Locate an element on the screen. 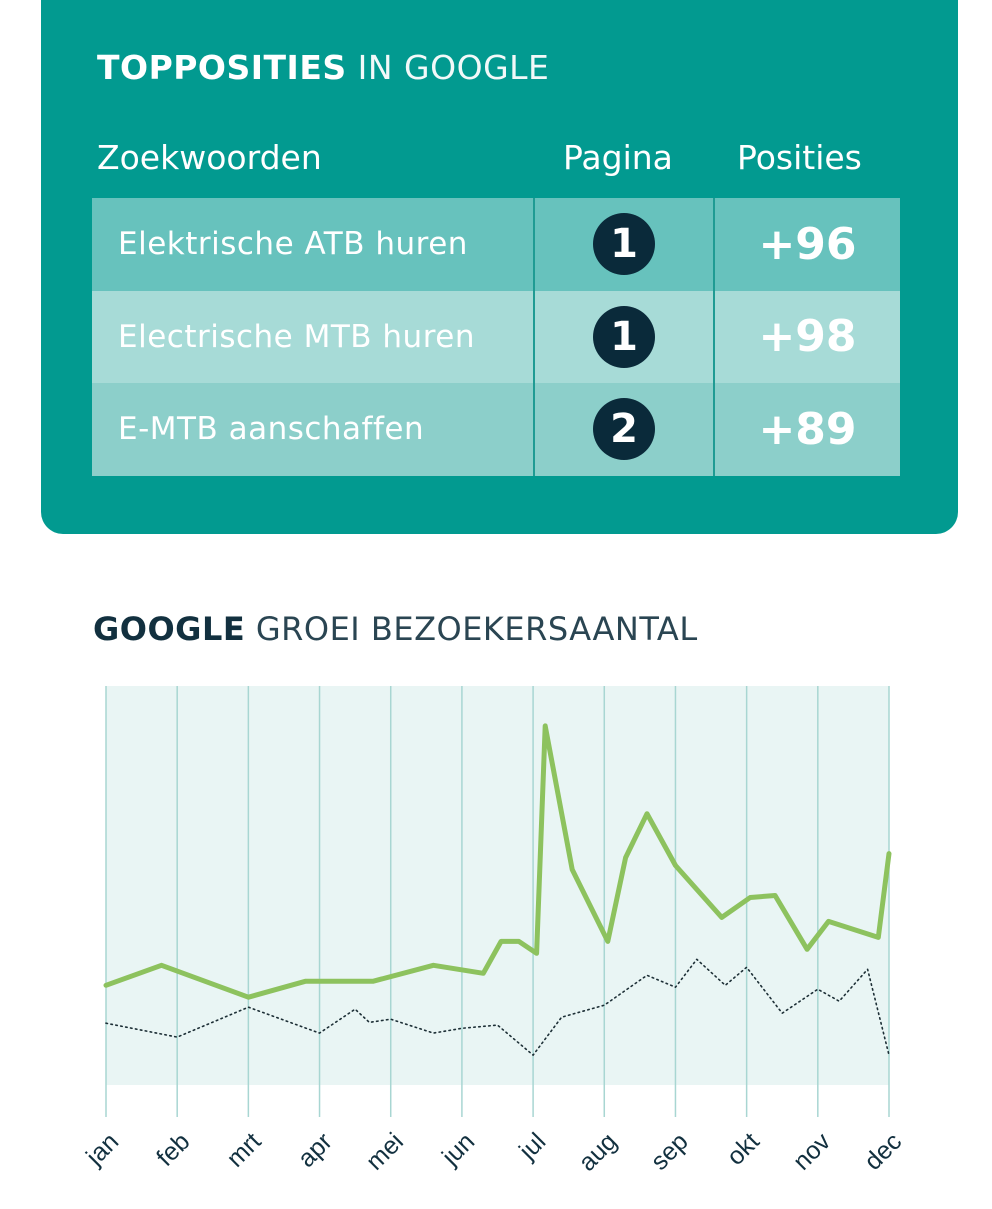 The height and width of the screenshot is (1209, 992). table-card-title-bold: TOPPOSITIES is located at coordinates (222, 67).